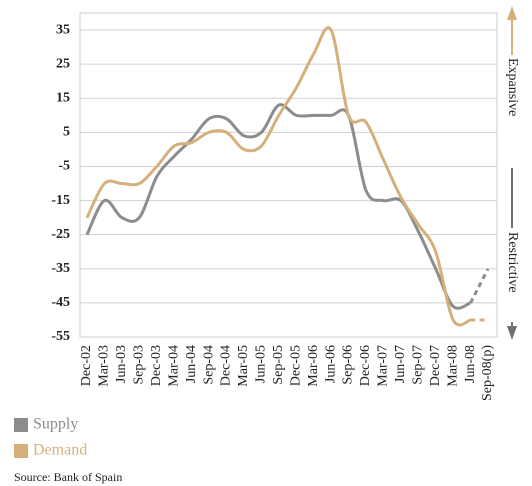  Describe the element at coordinates (86, 365) in the screenshot. I see `x-tick-label: Dec-02` at that location.